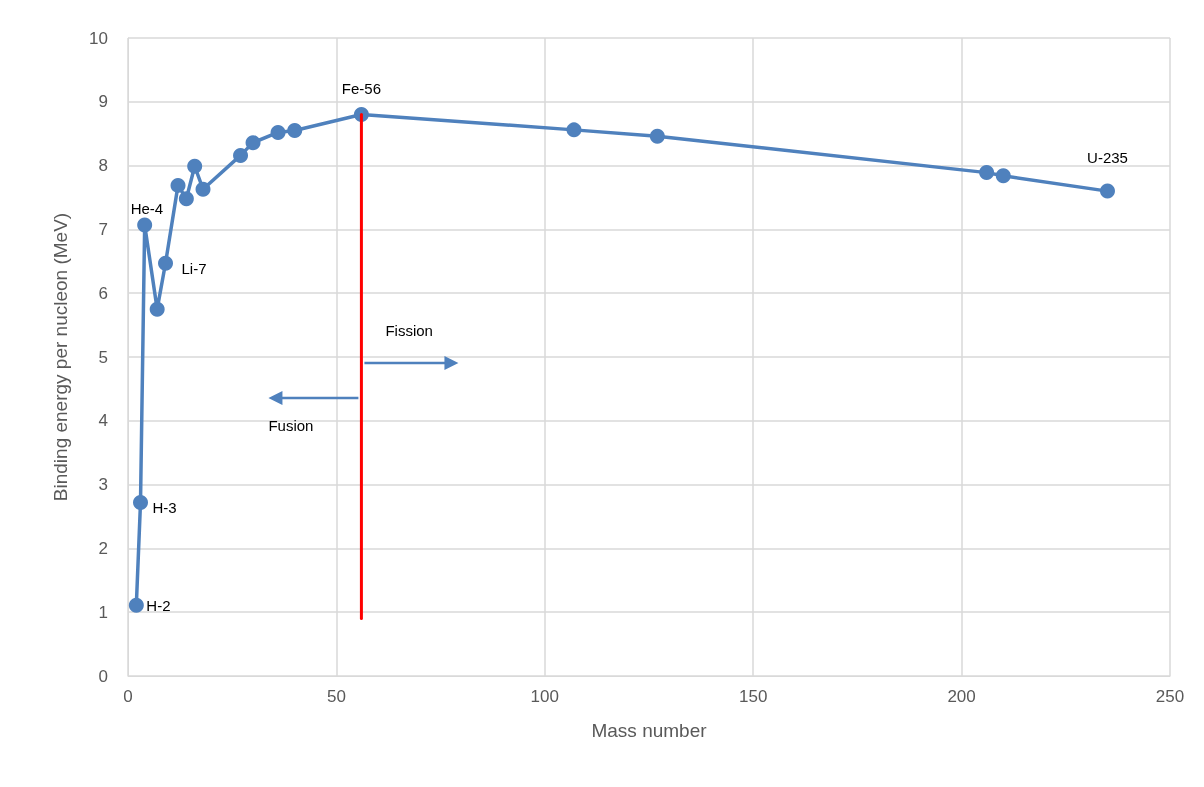  What do you see at coordinates (164, 507) in the screenshot?
I see `annotation: H-3` at bounding box center [164, 507].